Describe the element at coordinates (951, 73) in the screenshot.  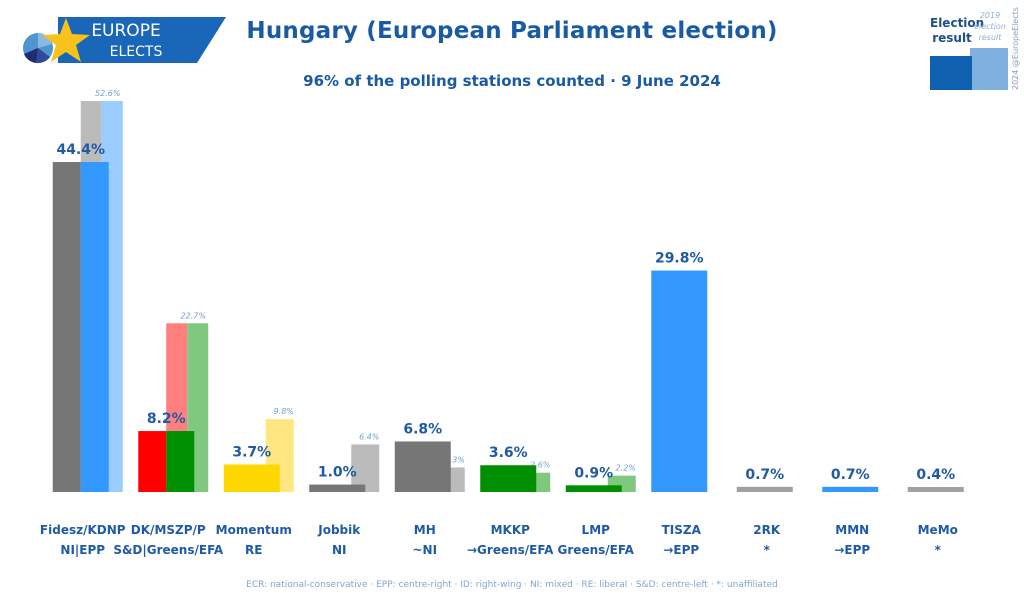
I see `legend-swatch-election` at that location.